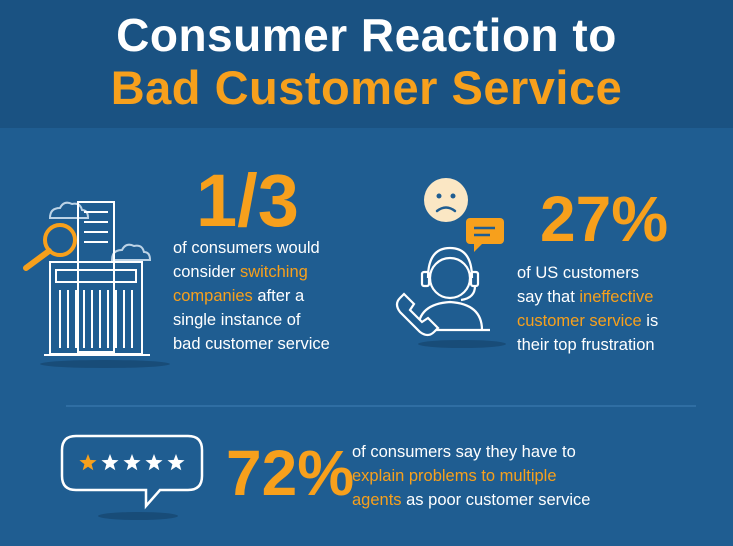 This screenshot has height=546, width=733. Describe the element at coordinates (485, 235) in the screenshot. I see `chat-bubble-icon` at that location.